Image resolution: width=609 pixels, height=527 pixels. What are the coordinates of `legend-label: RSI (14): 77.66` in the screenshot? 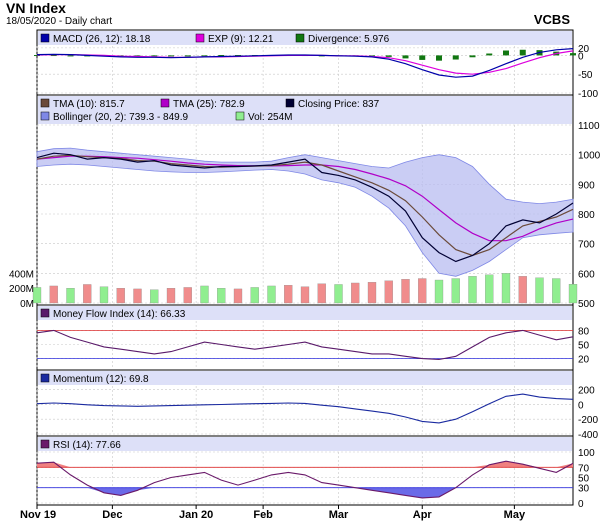 It's located at (87, 445).